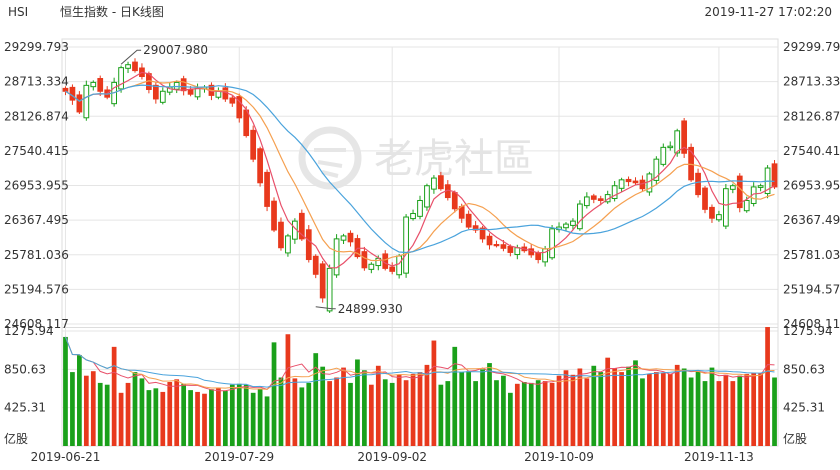 The image size is (840, 470). Describe the element at coordinates (36, 116) in the screenshot. I see `y-tick-label-left: 28126.874` at that location.